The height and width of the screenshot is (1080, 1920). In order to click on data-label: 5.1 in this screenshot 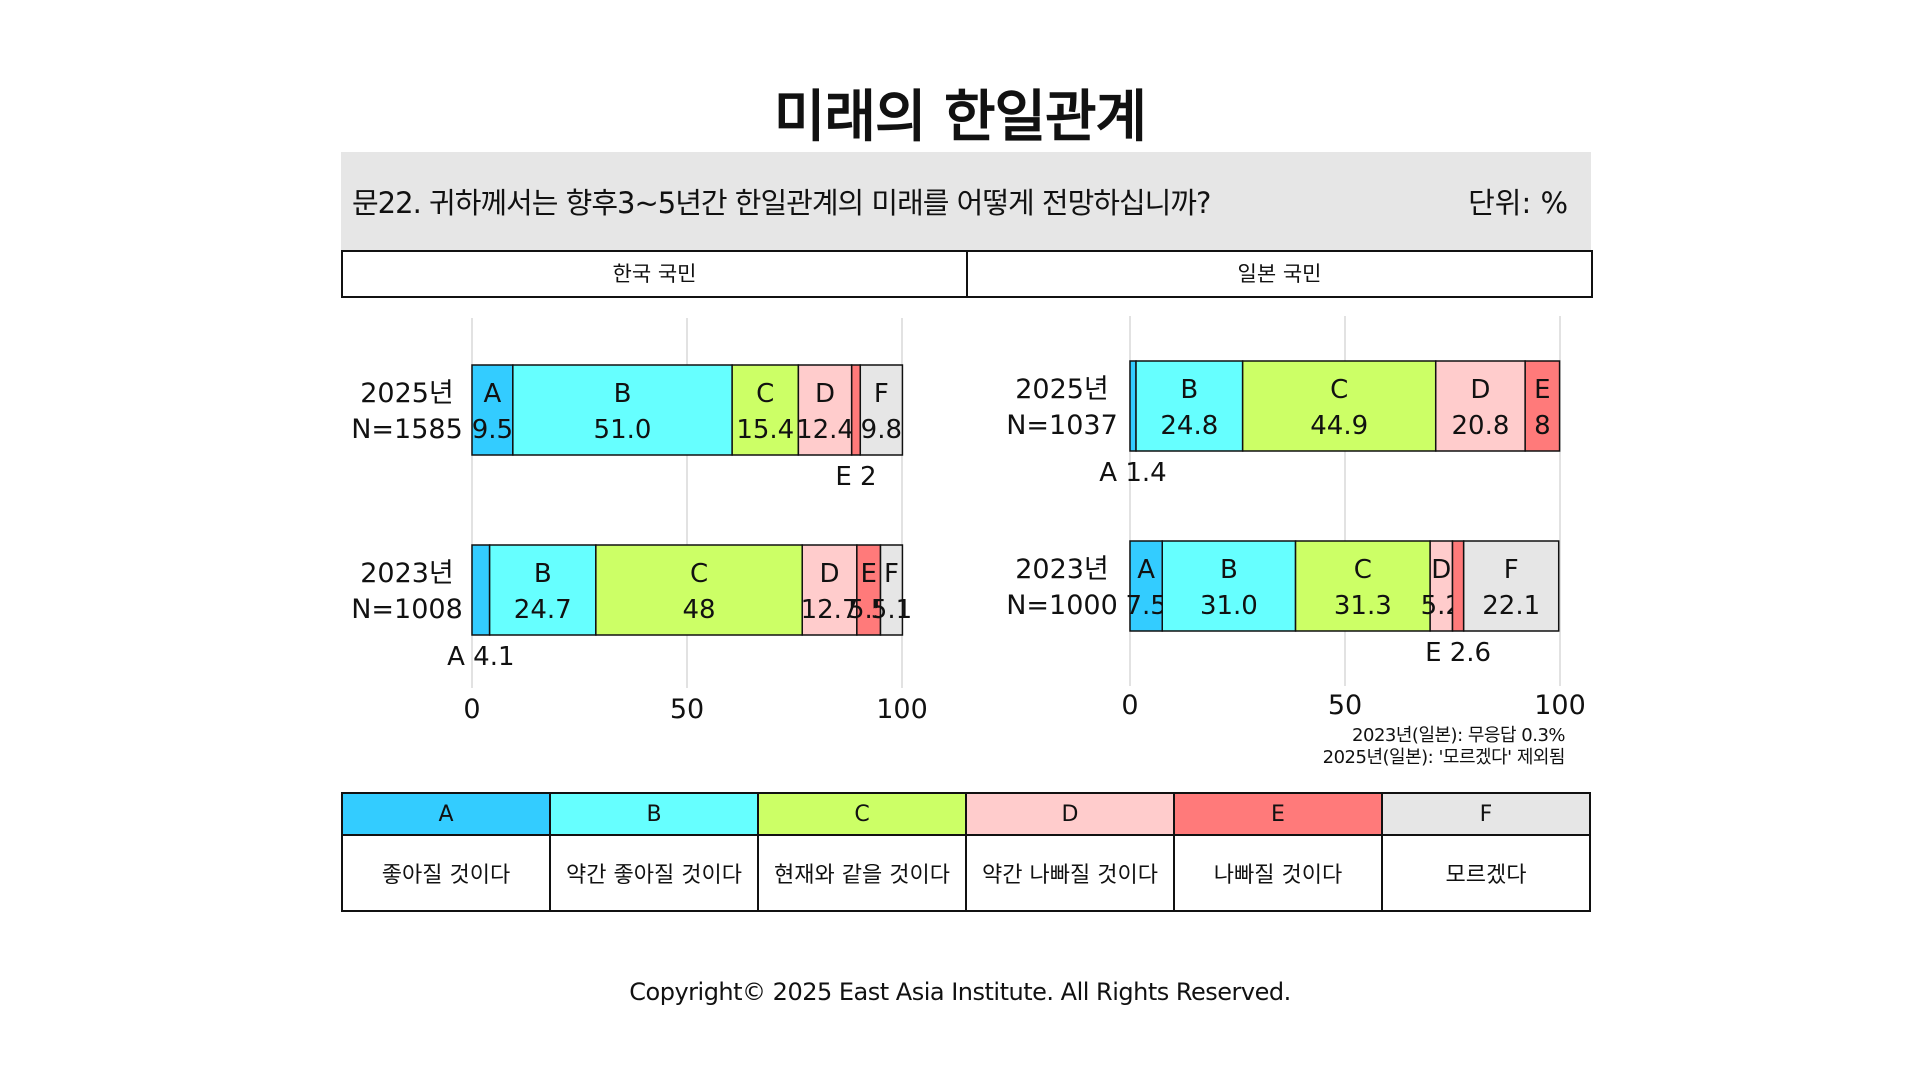, I will do `click(891, 610)`.